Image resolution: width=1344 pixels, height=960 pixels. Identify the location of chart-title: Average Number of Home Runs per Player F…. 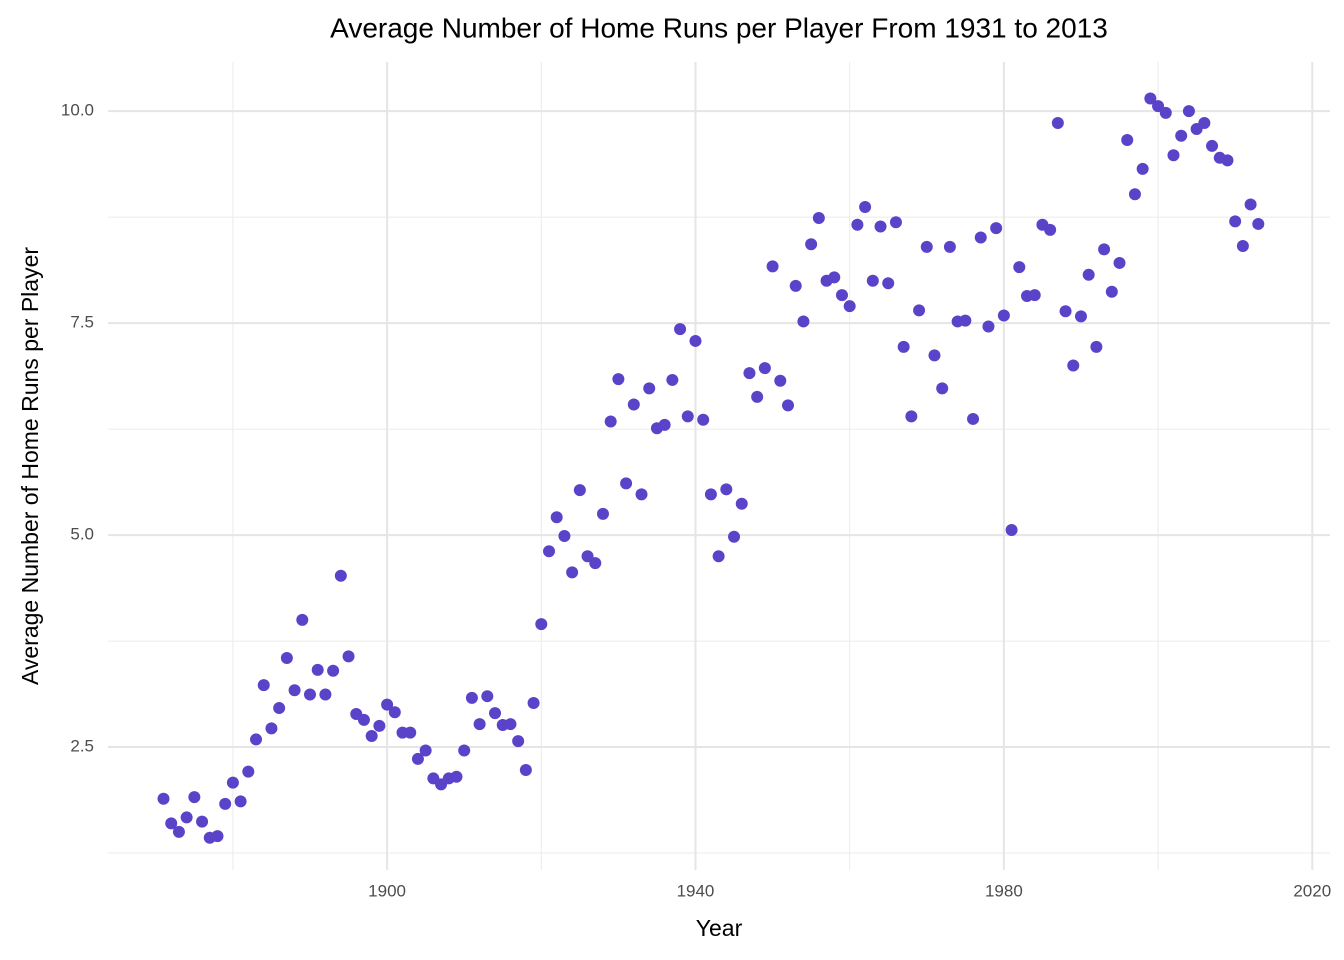
(719, 27).